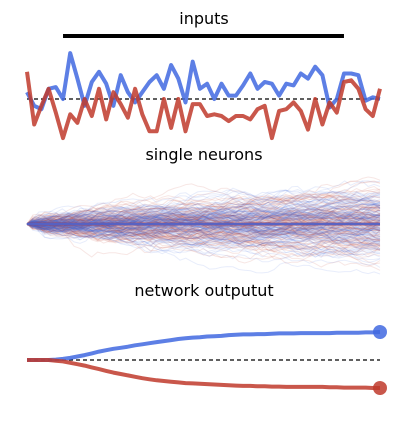 This screenshot has height=427, width=407. Describe the element at coordinates (203, 154) in the screenshot. I see `single-neurons-title: single neurons` at that location.